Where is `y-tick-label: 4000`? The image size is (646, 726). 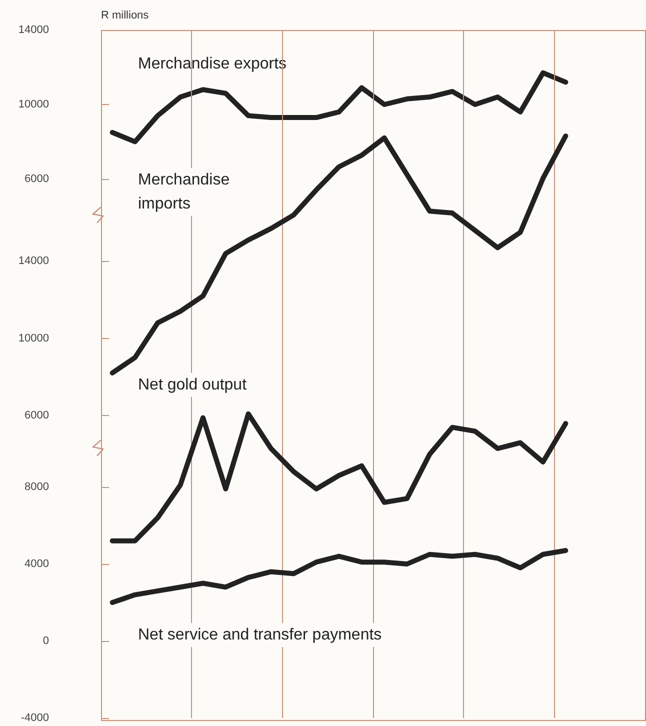
y-tick-label: 4000 is located at coordinates (36, 564).